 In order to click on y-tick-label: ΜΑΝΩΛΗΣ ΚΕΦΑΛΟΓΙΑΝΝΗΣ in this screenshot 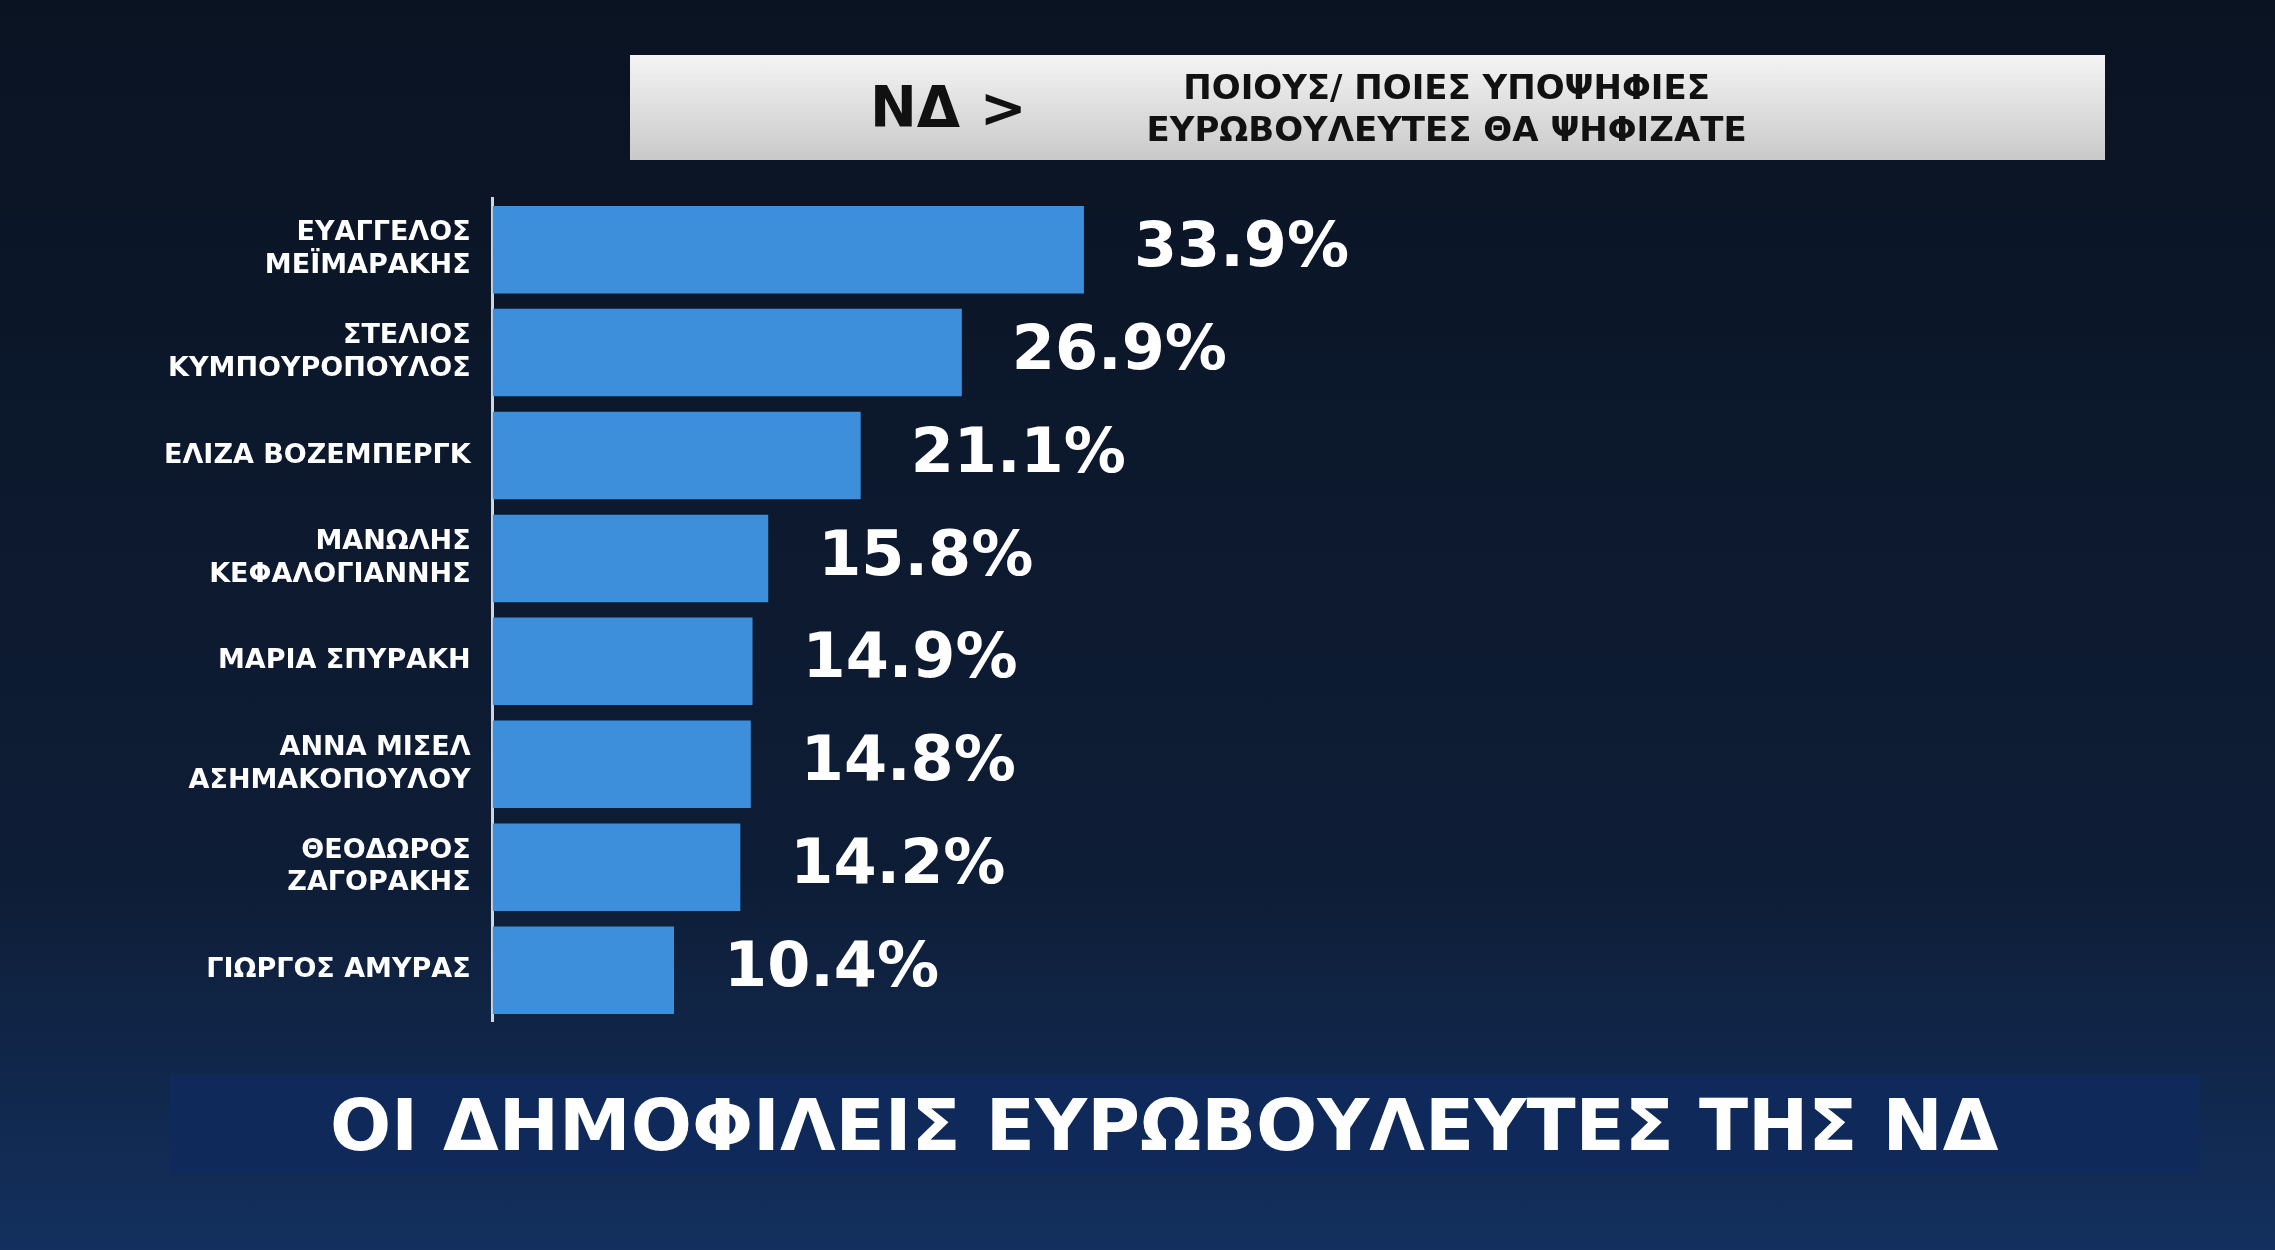, I will do `click(340, 556)`.